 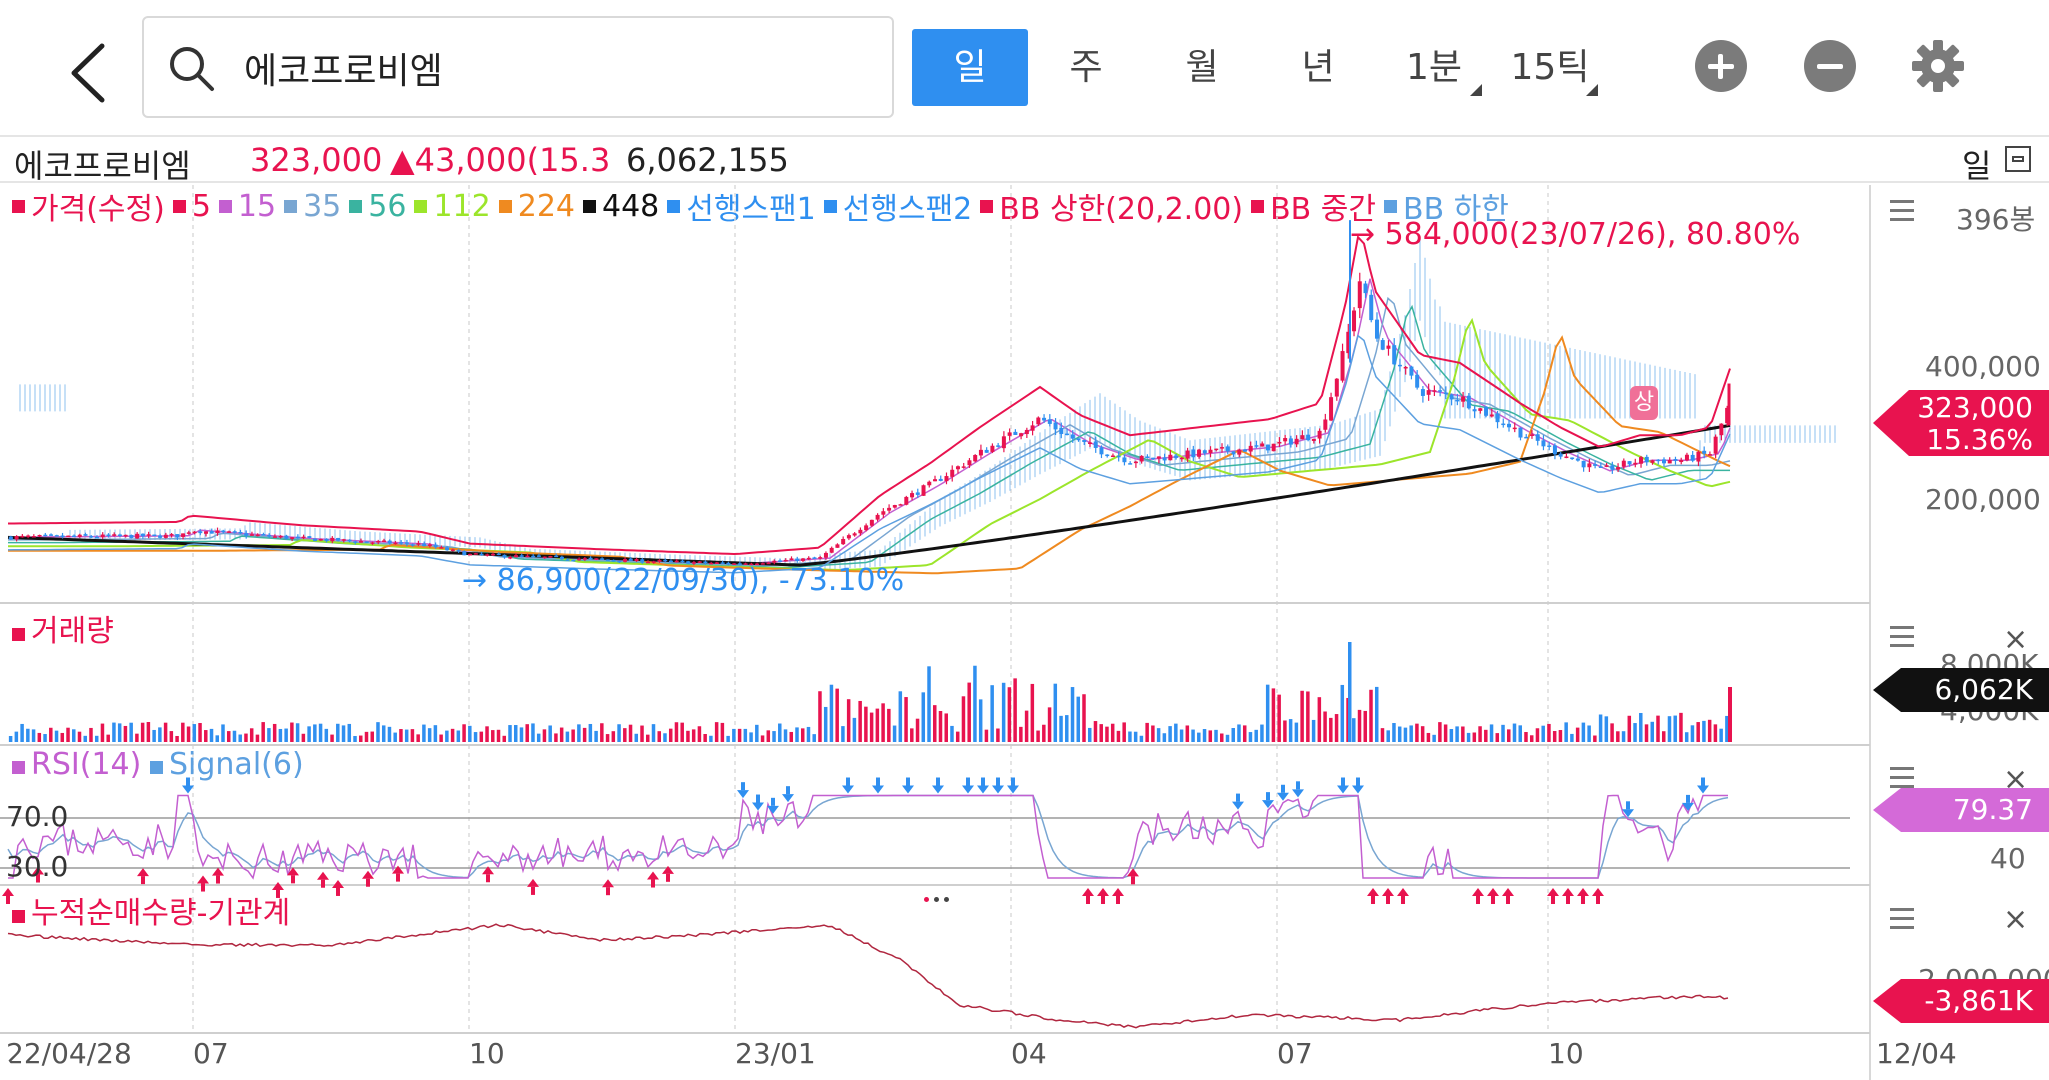 What do you see at coordinates (90, 73) in the screenshot?
I see `back-button` at bounding box center [90, 73].